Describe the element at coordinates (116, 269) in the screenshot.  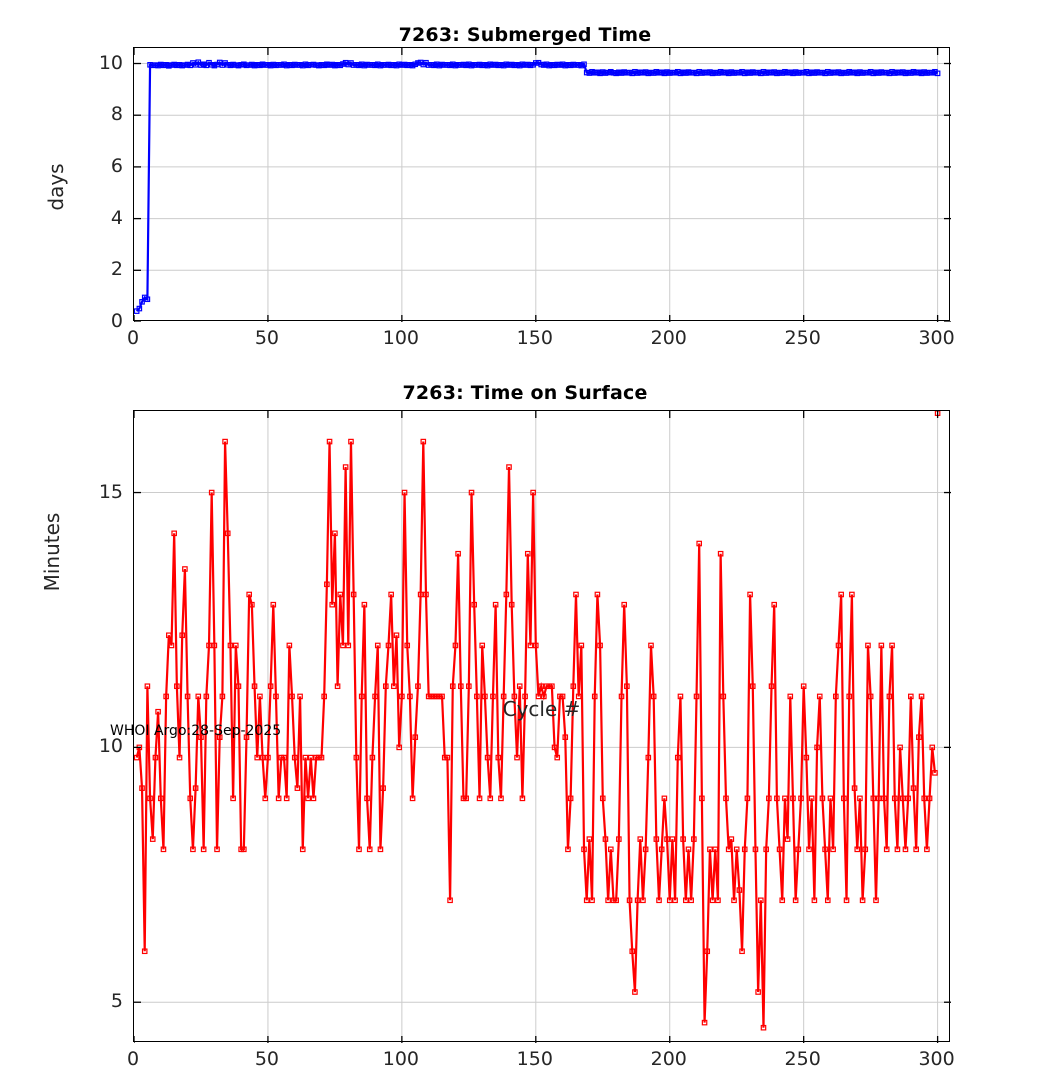
I see `y-tick-label: 2` at that location.